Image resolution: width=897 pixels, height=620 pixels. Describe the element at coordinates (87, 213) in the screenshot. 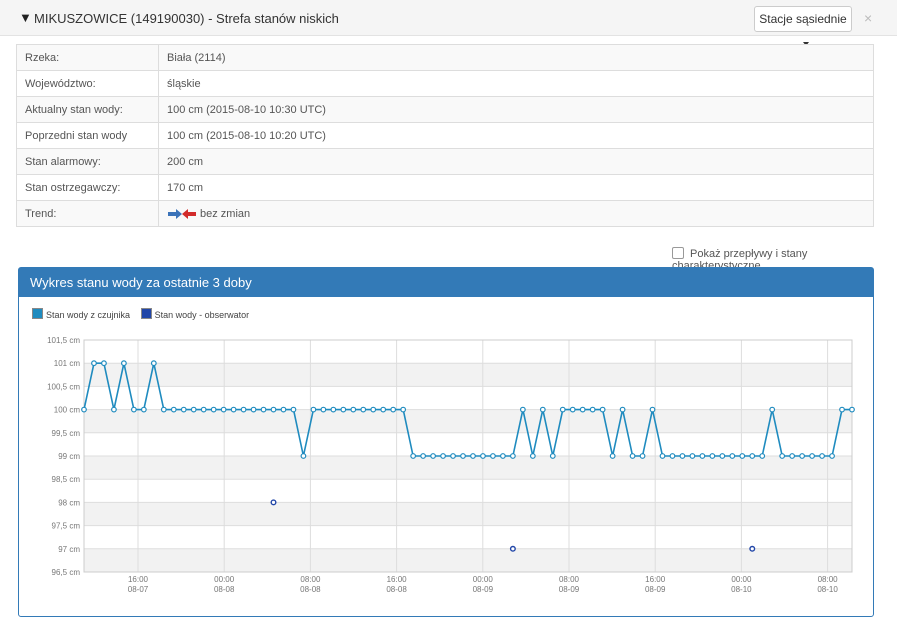

I see `row-label: Trend:` at that location.